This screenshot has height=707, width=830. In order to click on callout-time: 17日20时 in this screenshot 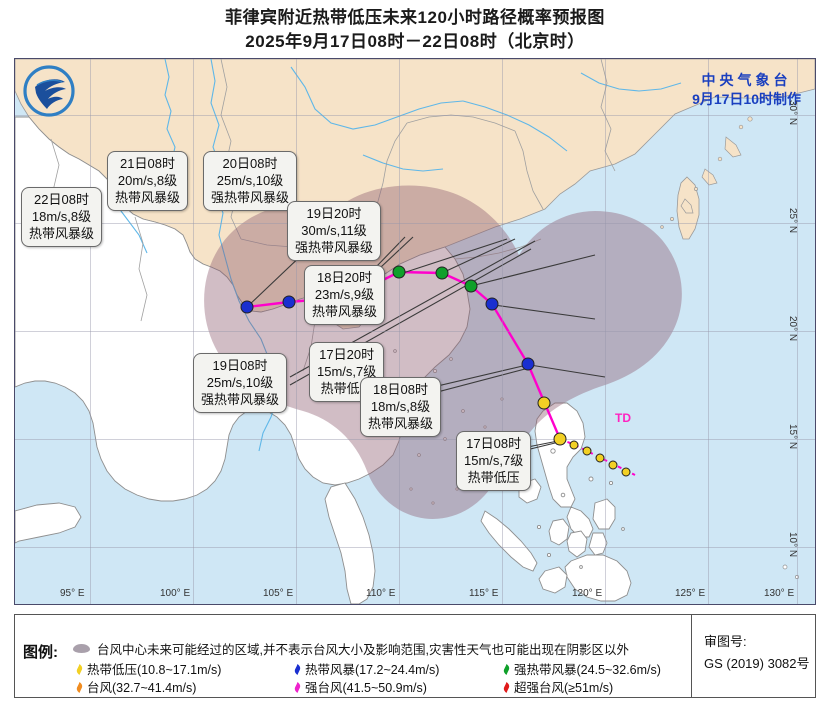, I will do `click(347, 354)`.